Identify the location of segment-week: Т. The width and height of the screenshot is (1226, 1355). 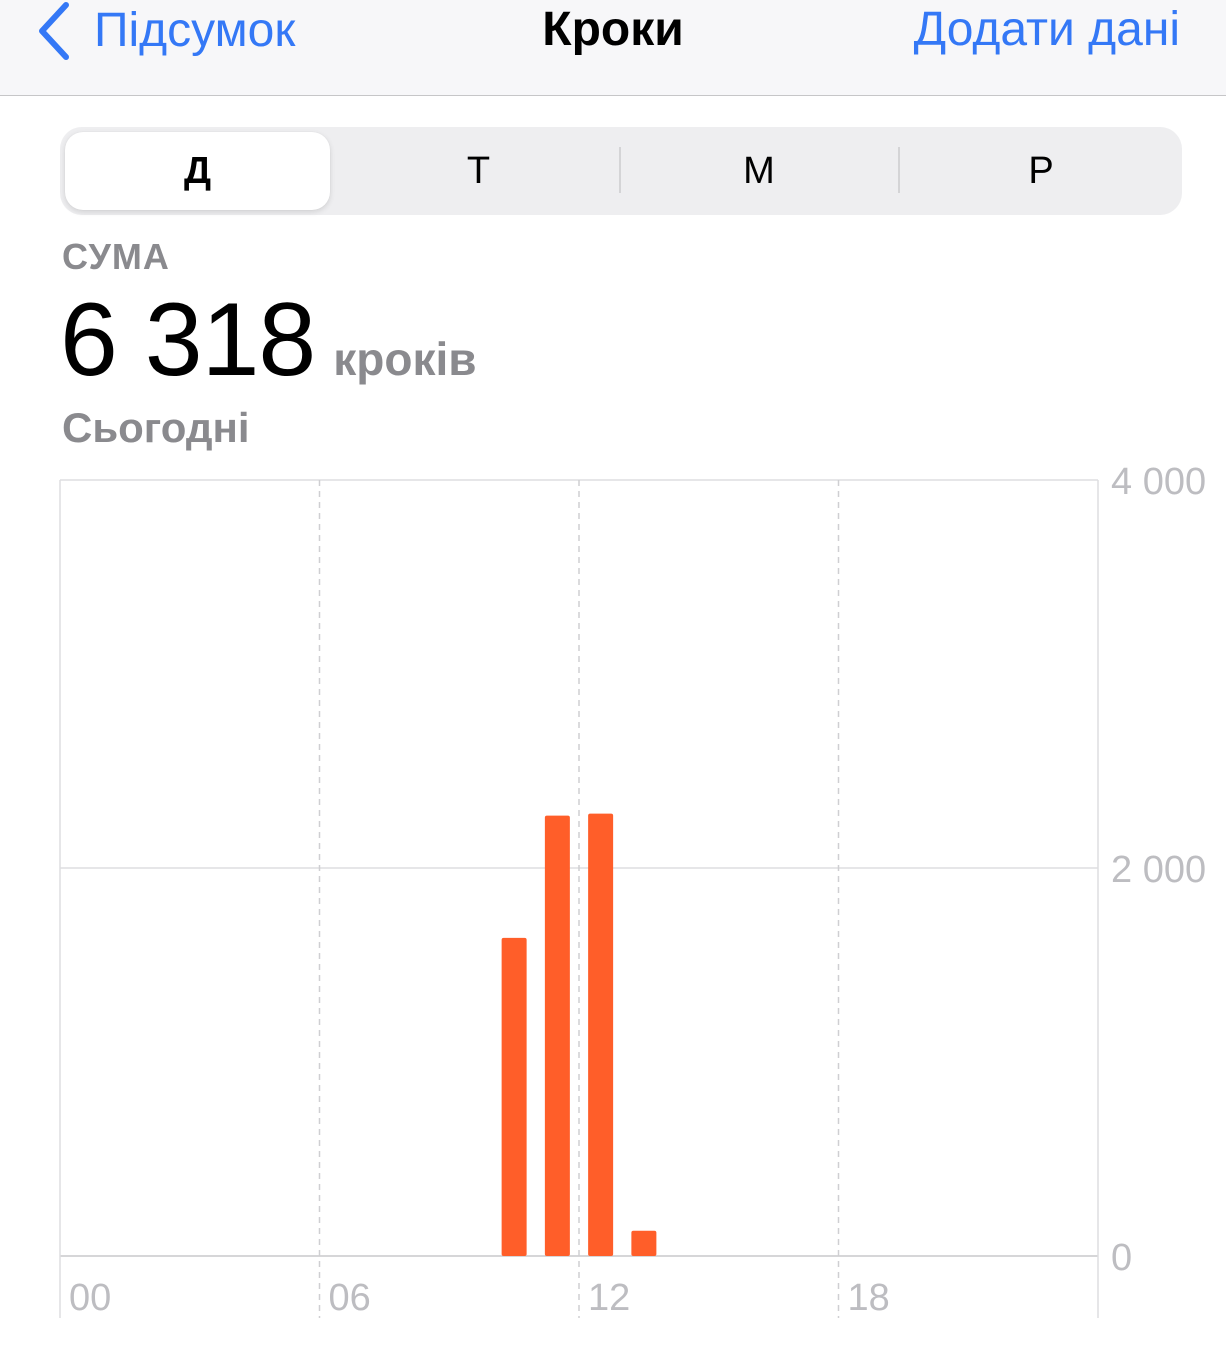
(478, 170).